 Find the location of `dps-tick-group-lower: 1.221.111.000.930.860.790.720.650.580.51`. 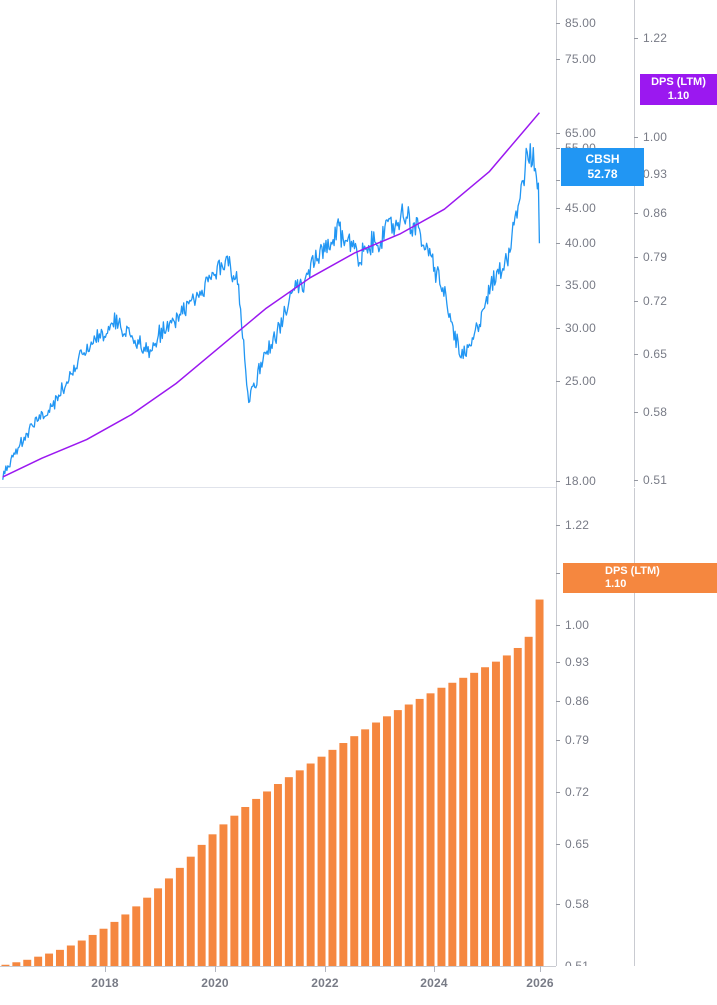

dps-tick-group-lower: 1.221.111.000.930.860.790.720.650.580.51 is located at coordinates (595, 486).